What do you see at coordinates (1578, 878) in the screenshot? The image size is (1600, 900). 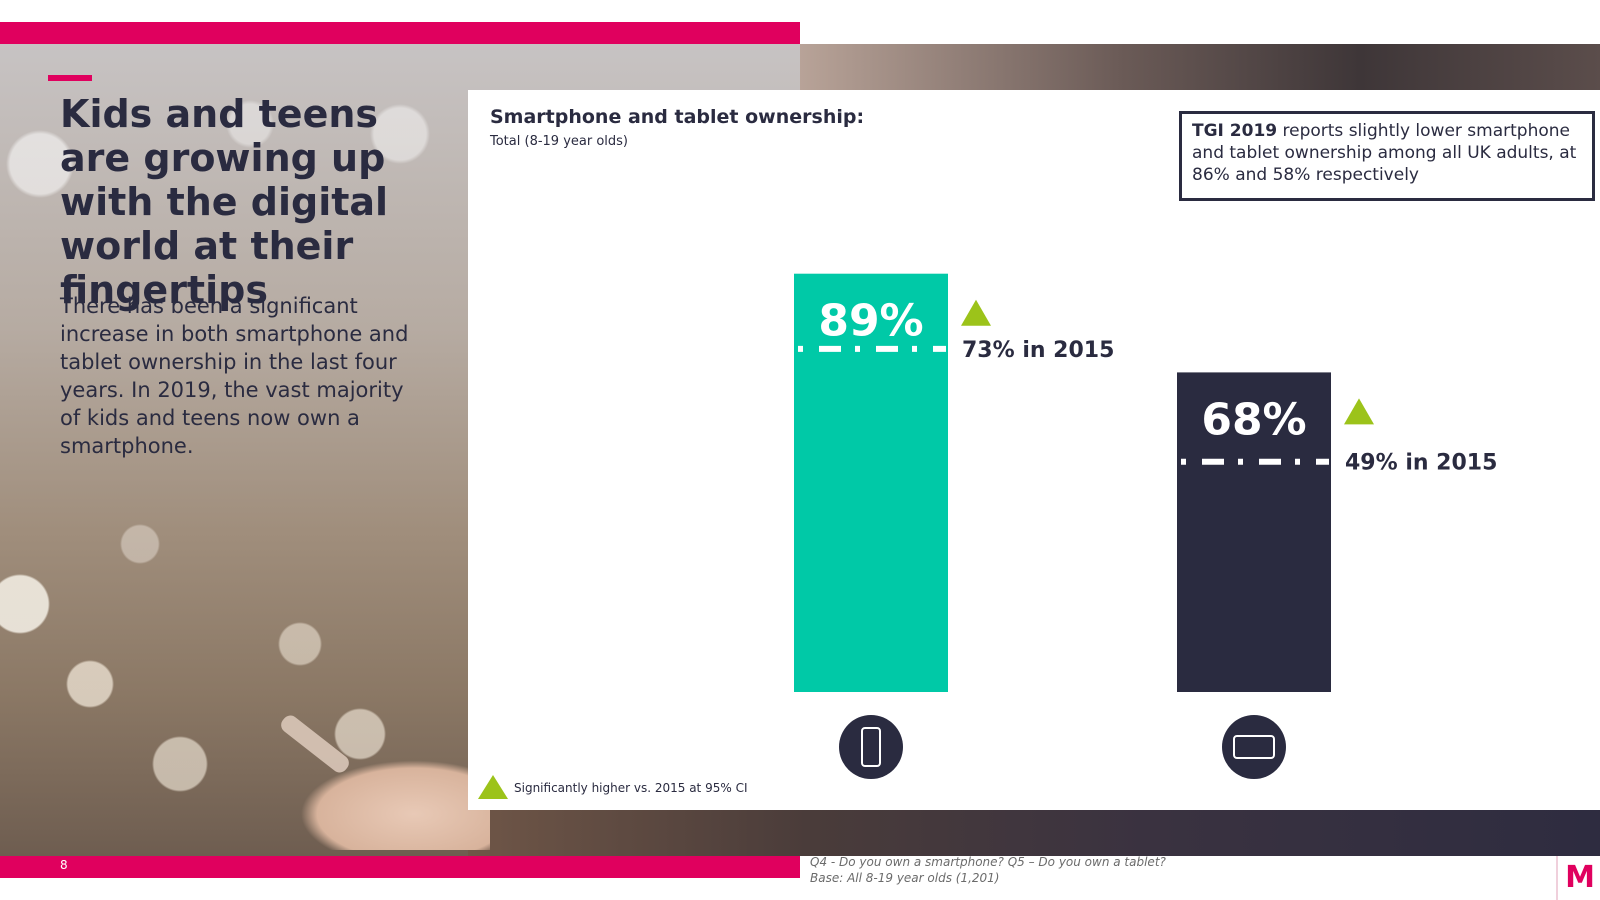 I see `brand-logo: M` at bounding box center [1578, 878].